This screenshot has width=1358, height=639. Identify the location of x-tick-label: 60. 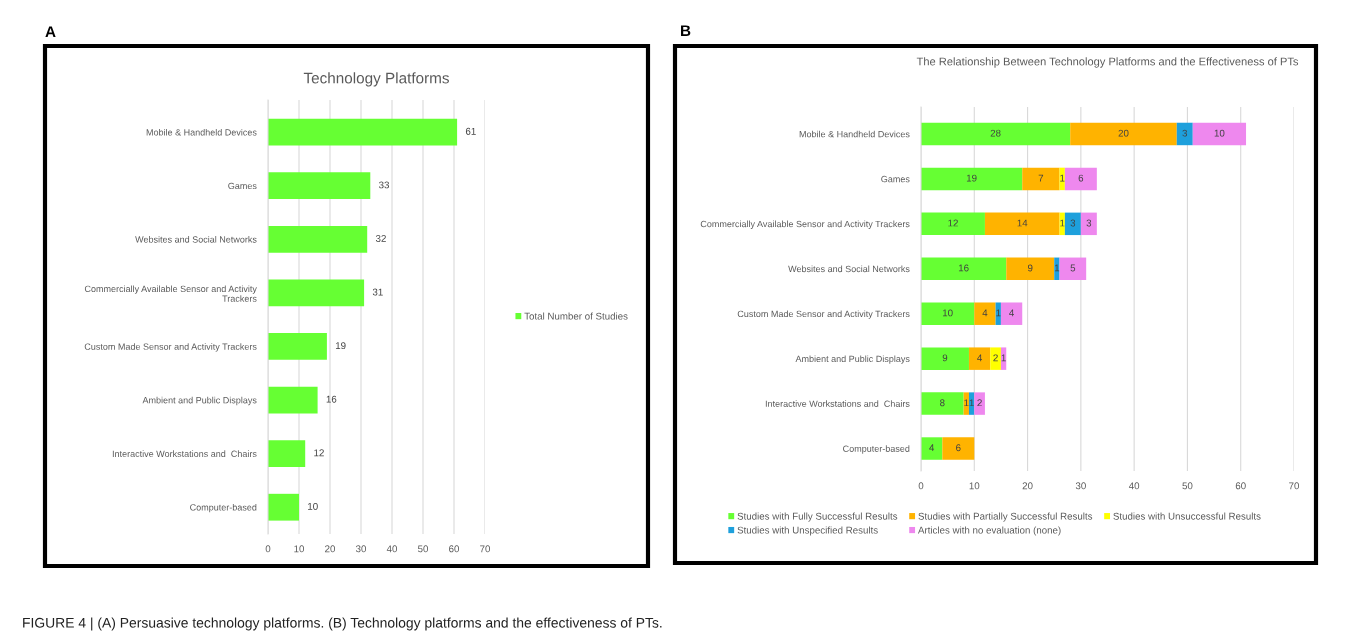
(454, 549).